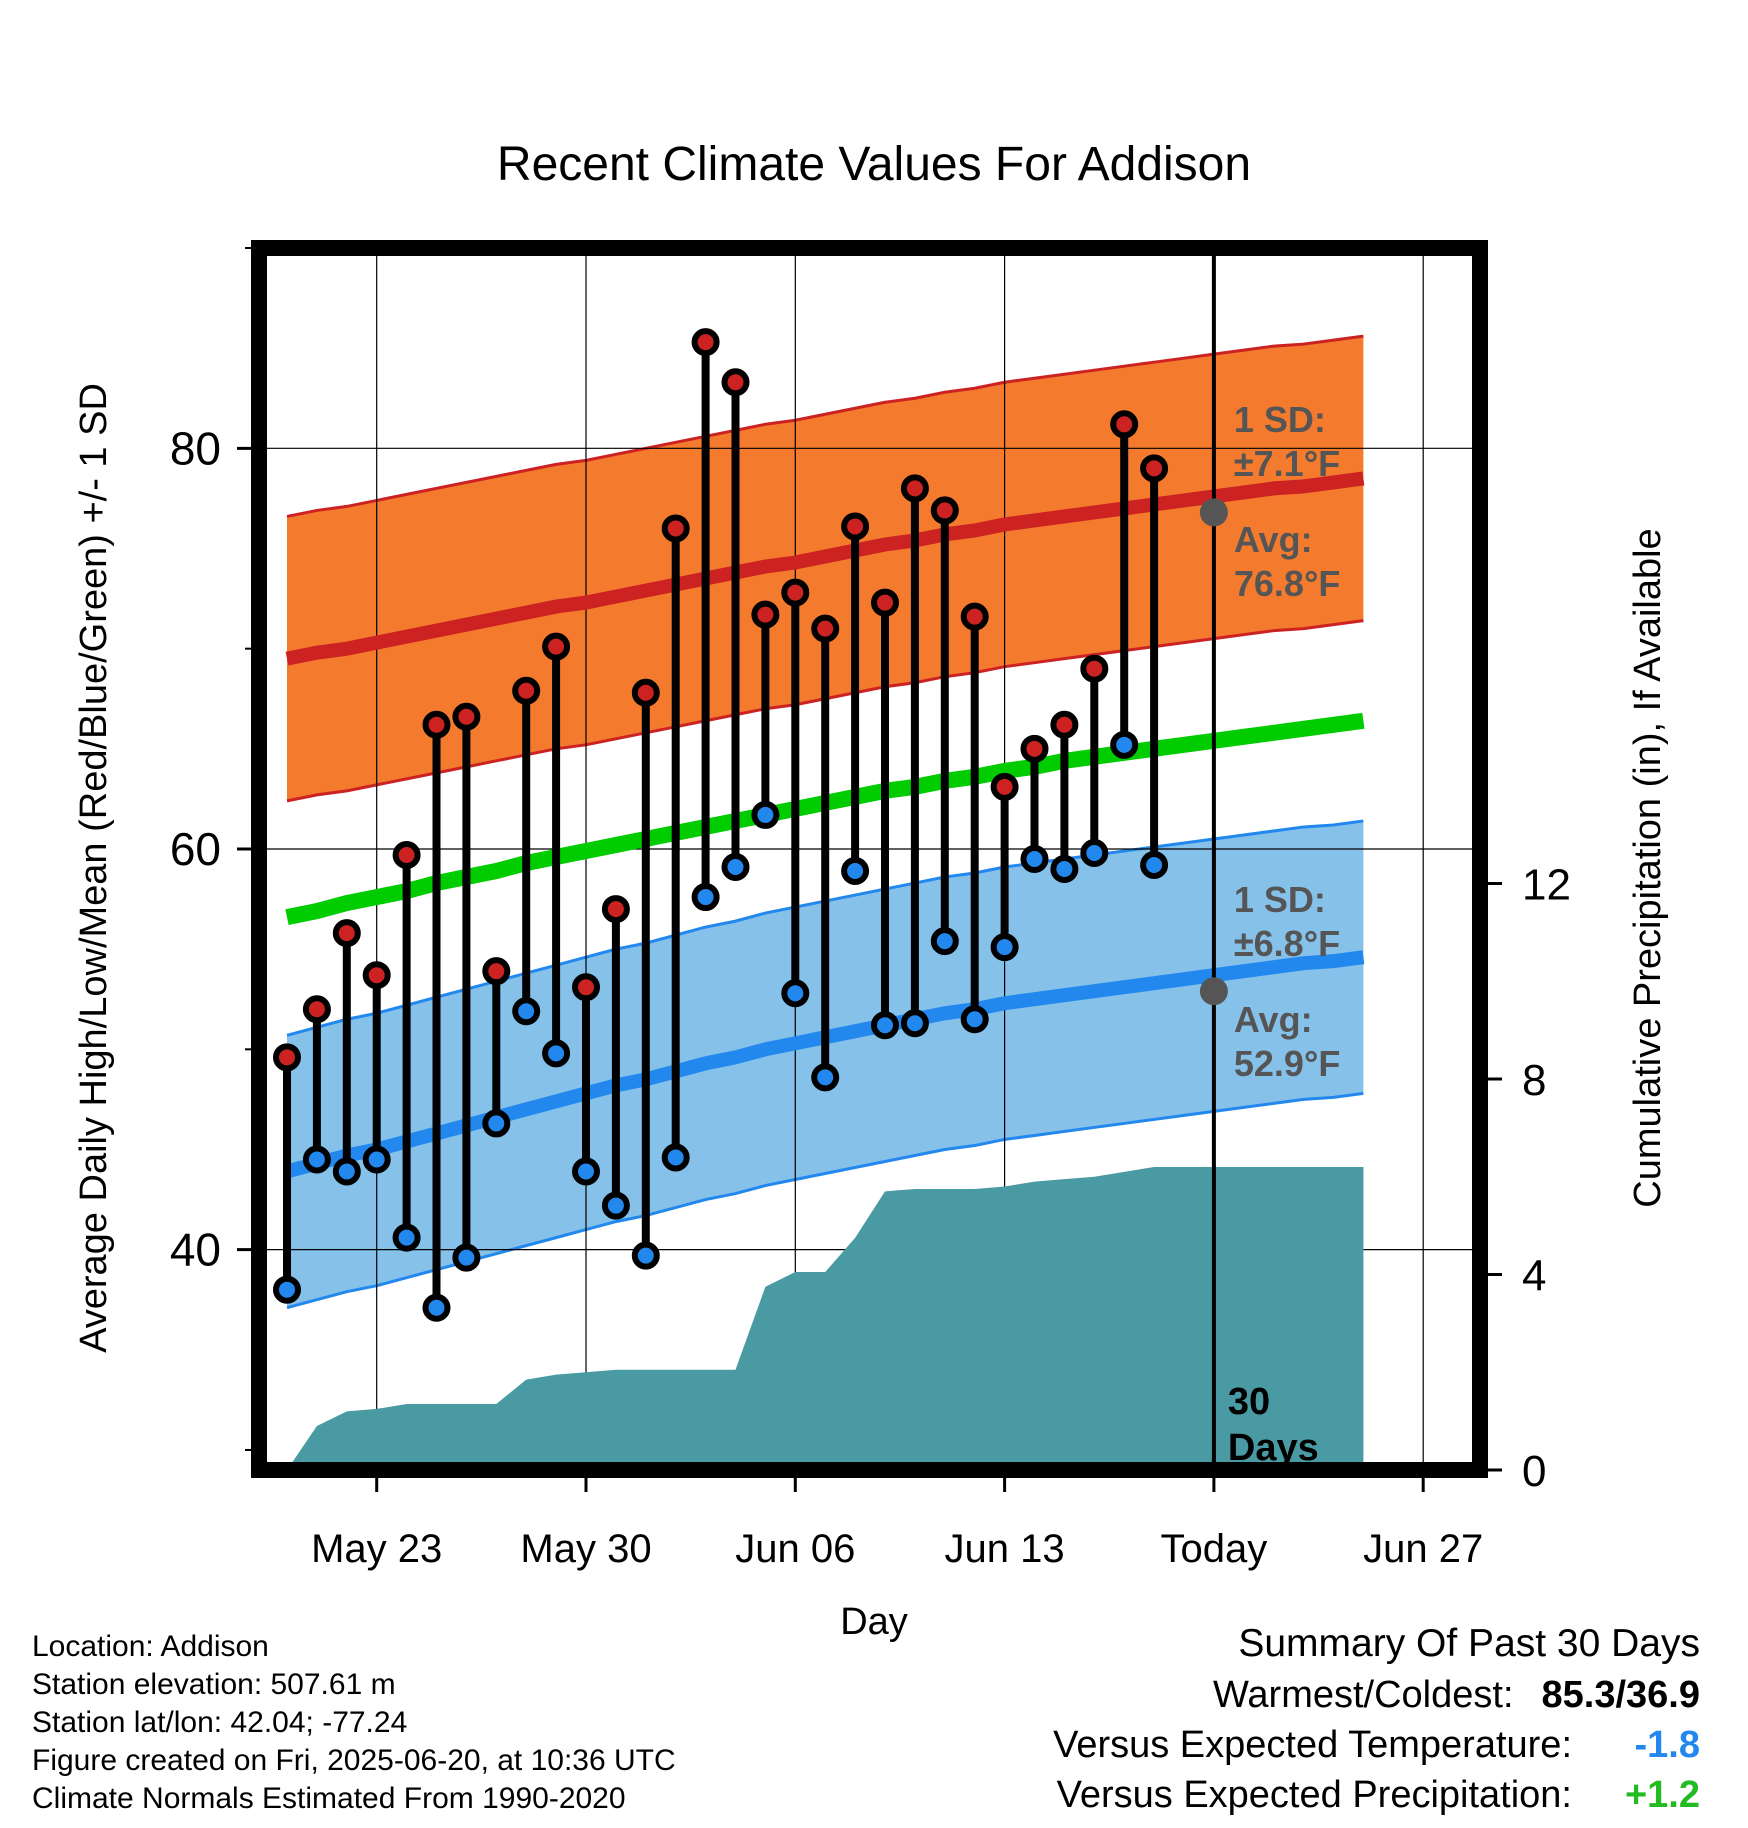  I want to click on precip-area-group, so click(825, 1318).